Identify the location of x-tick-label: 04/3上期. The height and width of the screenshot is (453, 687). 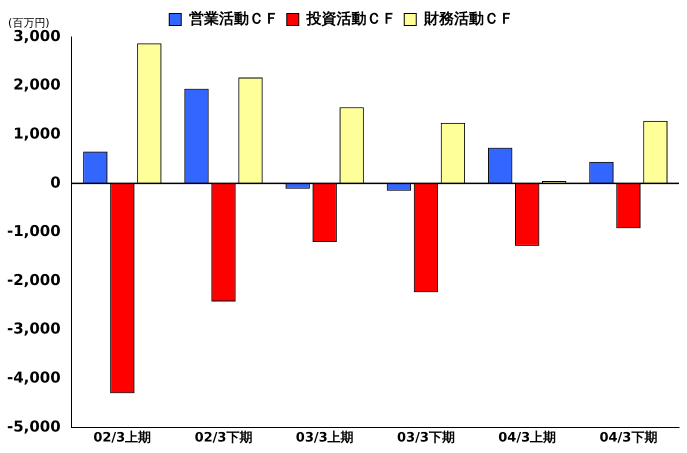
(527, 438).